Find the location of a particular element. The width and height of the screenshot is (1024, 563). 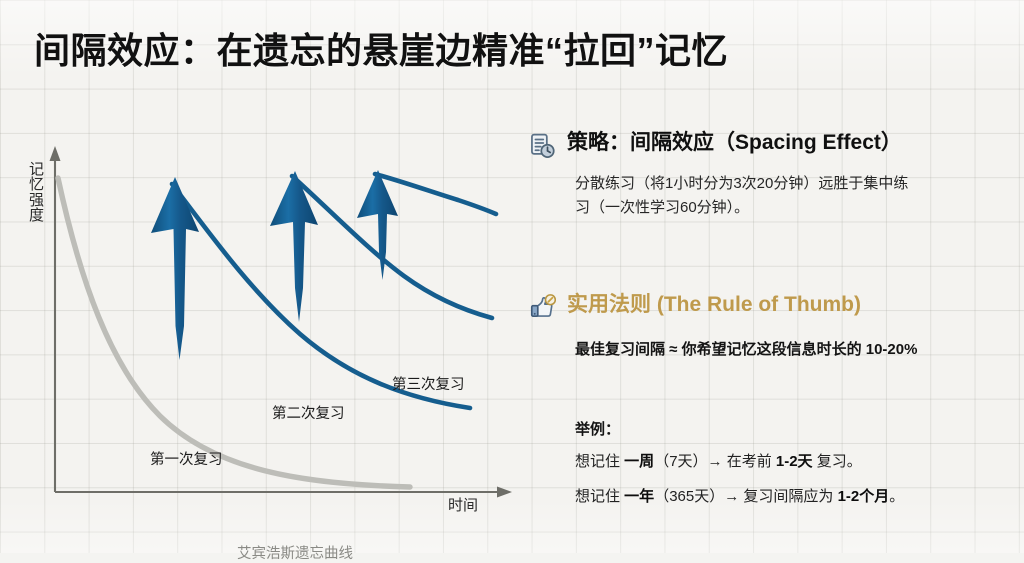

example-item: 想记住 一年（365天）→ 复习间隔应为 1-2个月。 is located at coordinates (740, 496).